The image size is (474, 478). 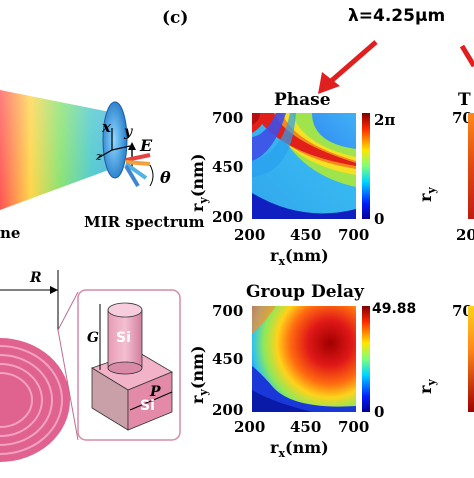 What do you see at coordinates (204, 392) in the screenshot?
I see `group-delay-ylabel-sub: y` at bounding box center [204, 392].